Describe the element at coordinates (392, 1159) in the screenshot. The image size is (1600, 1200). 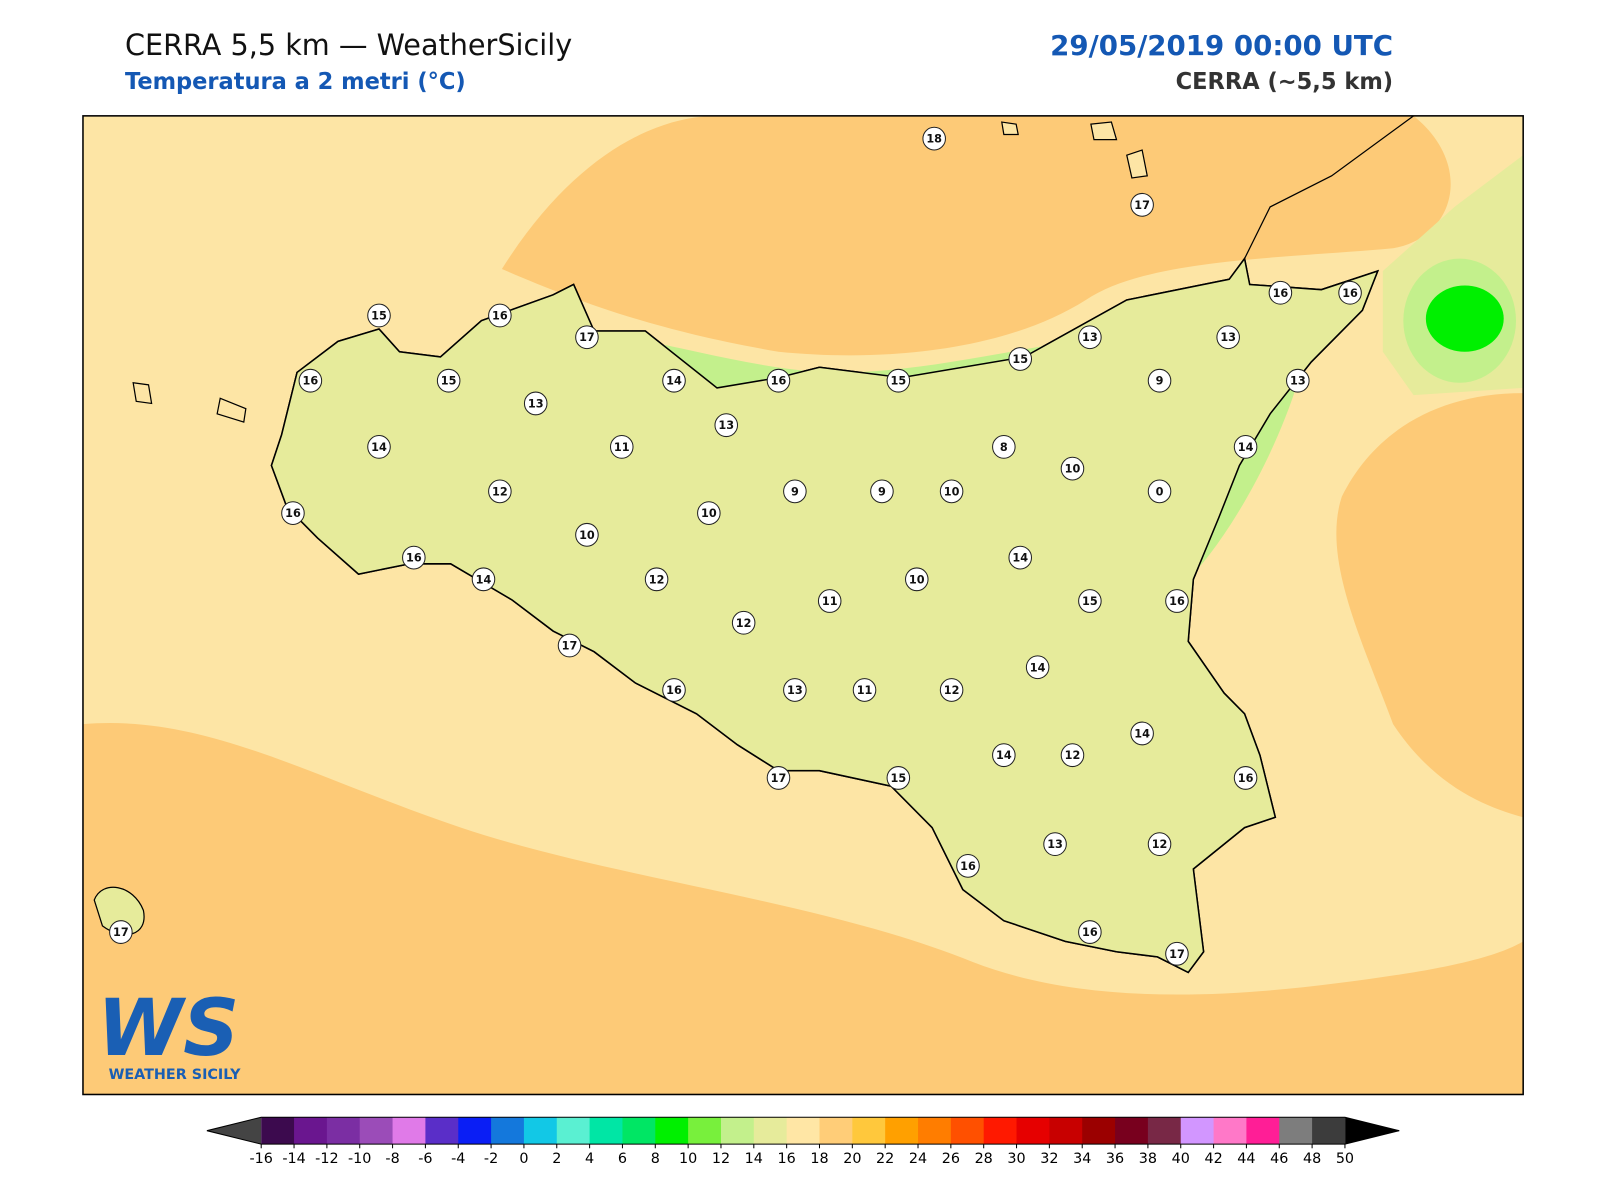
I see `colorbar-tick-label: -8` at that location.